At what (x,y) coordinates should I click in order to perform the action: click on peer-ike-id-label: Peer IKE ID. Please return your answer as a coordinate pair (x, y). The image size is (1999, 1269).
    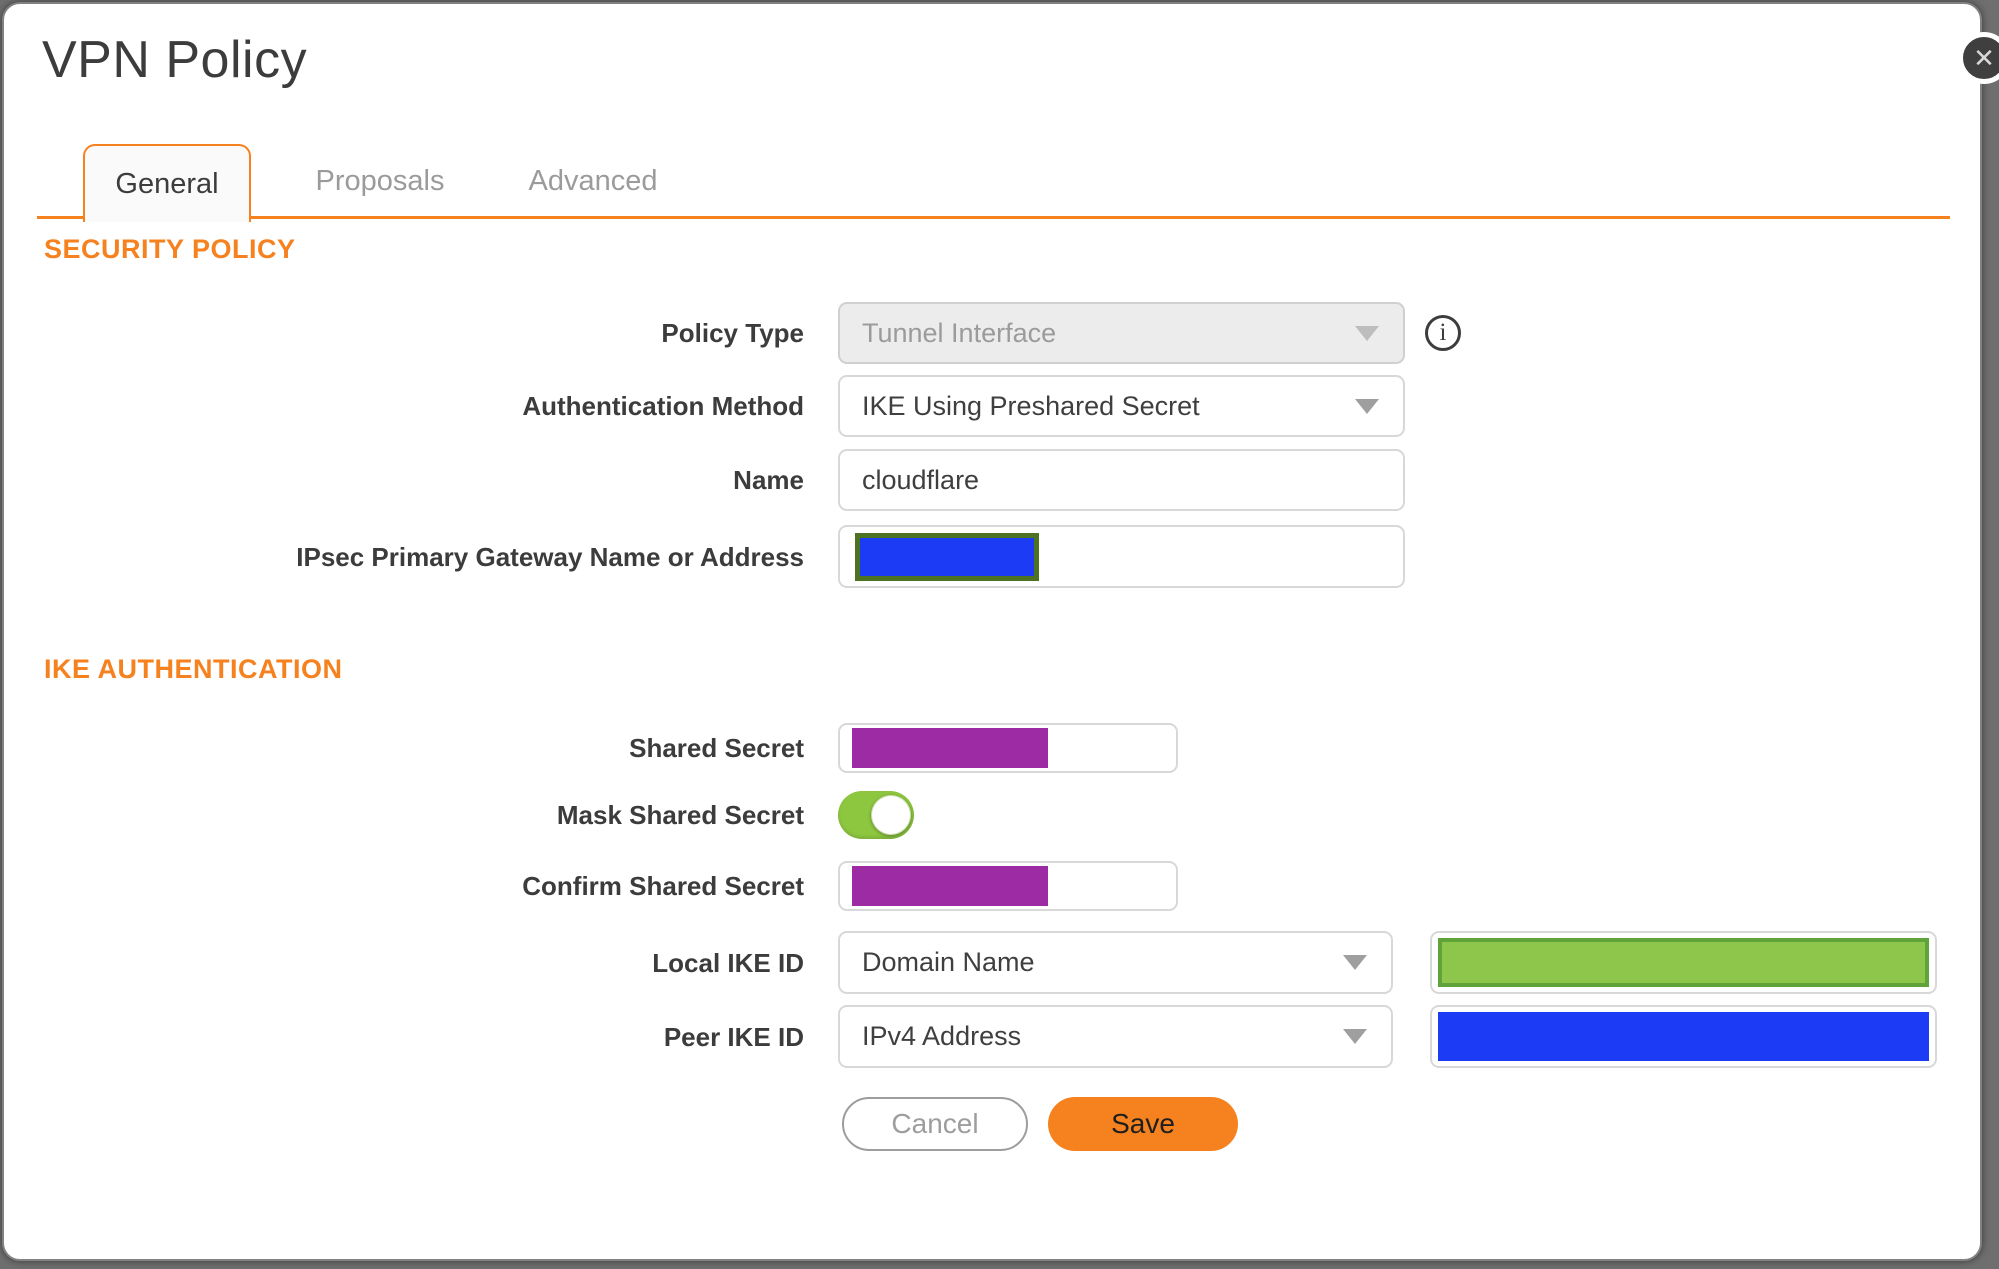
    Looking at the image, I should click on (733, 1036).